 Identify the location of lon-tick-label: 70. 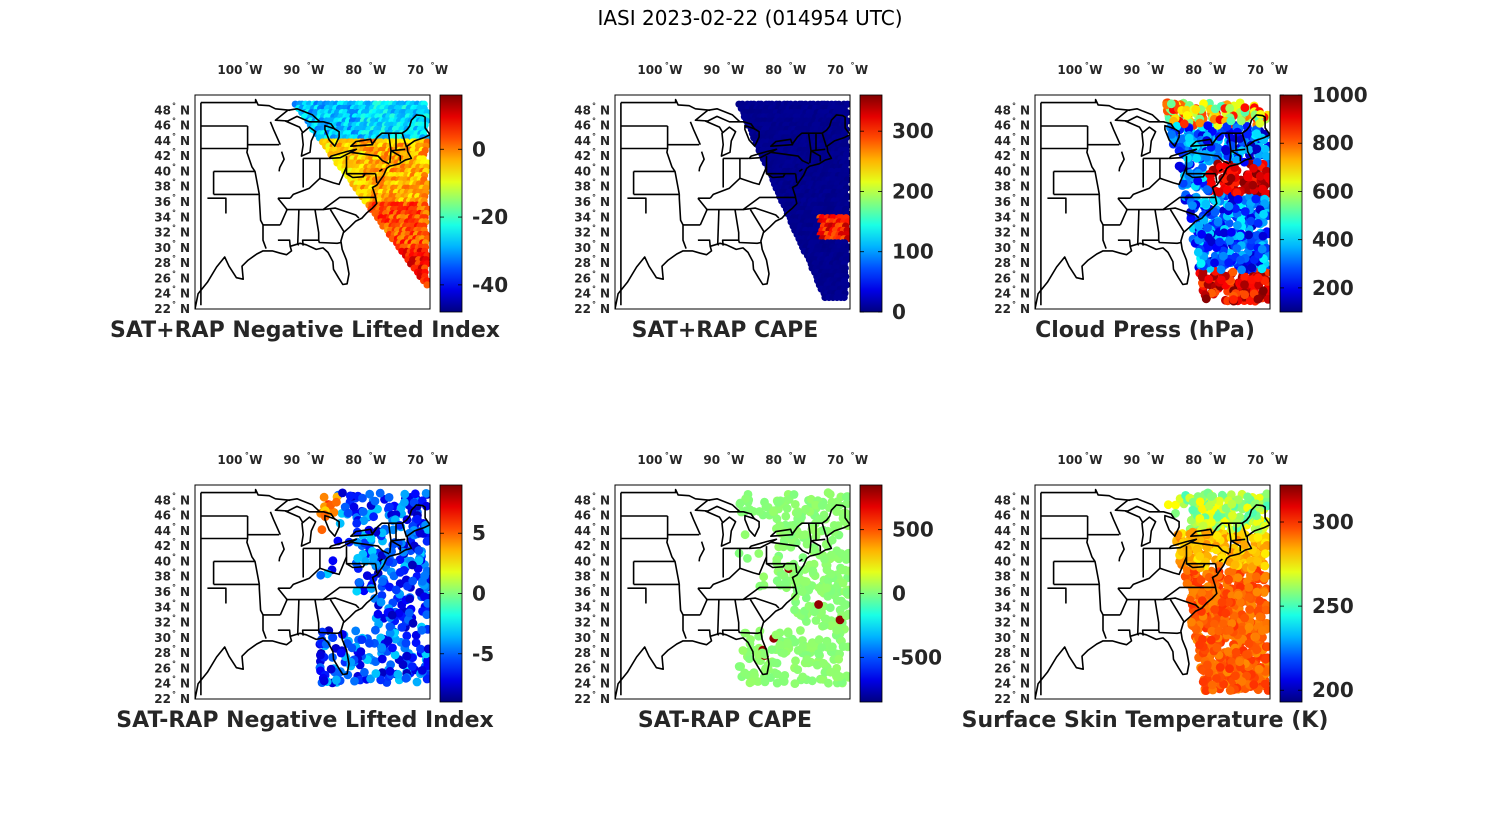
(1255, 460).